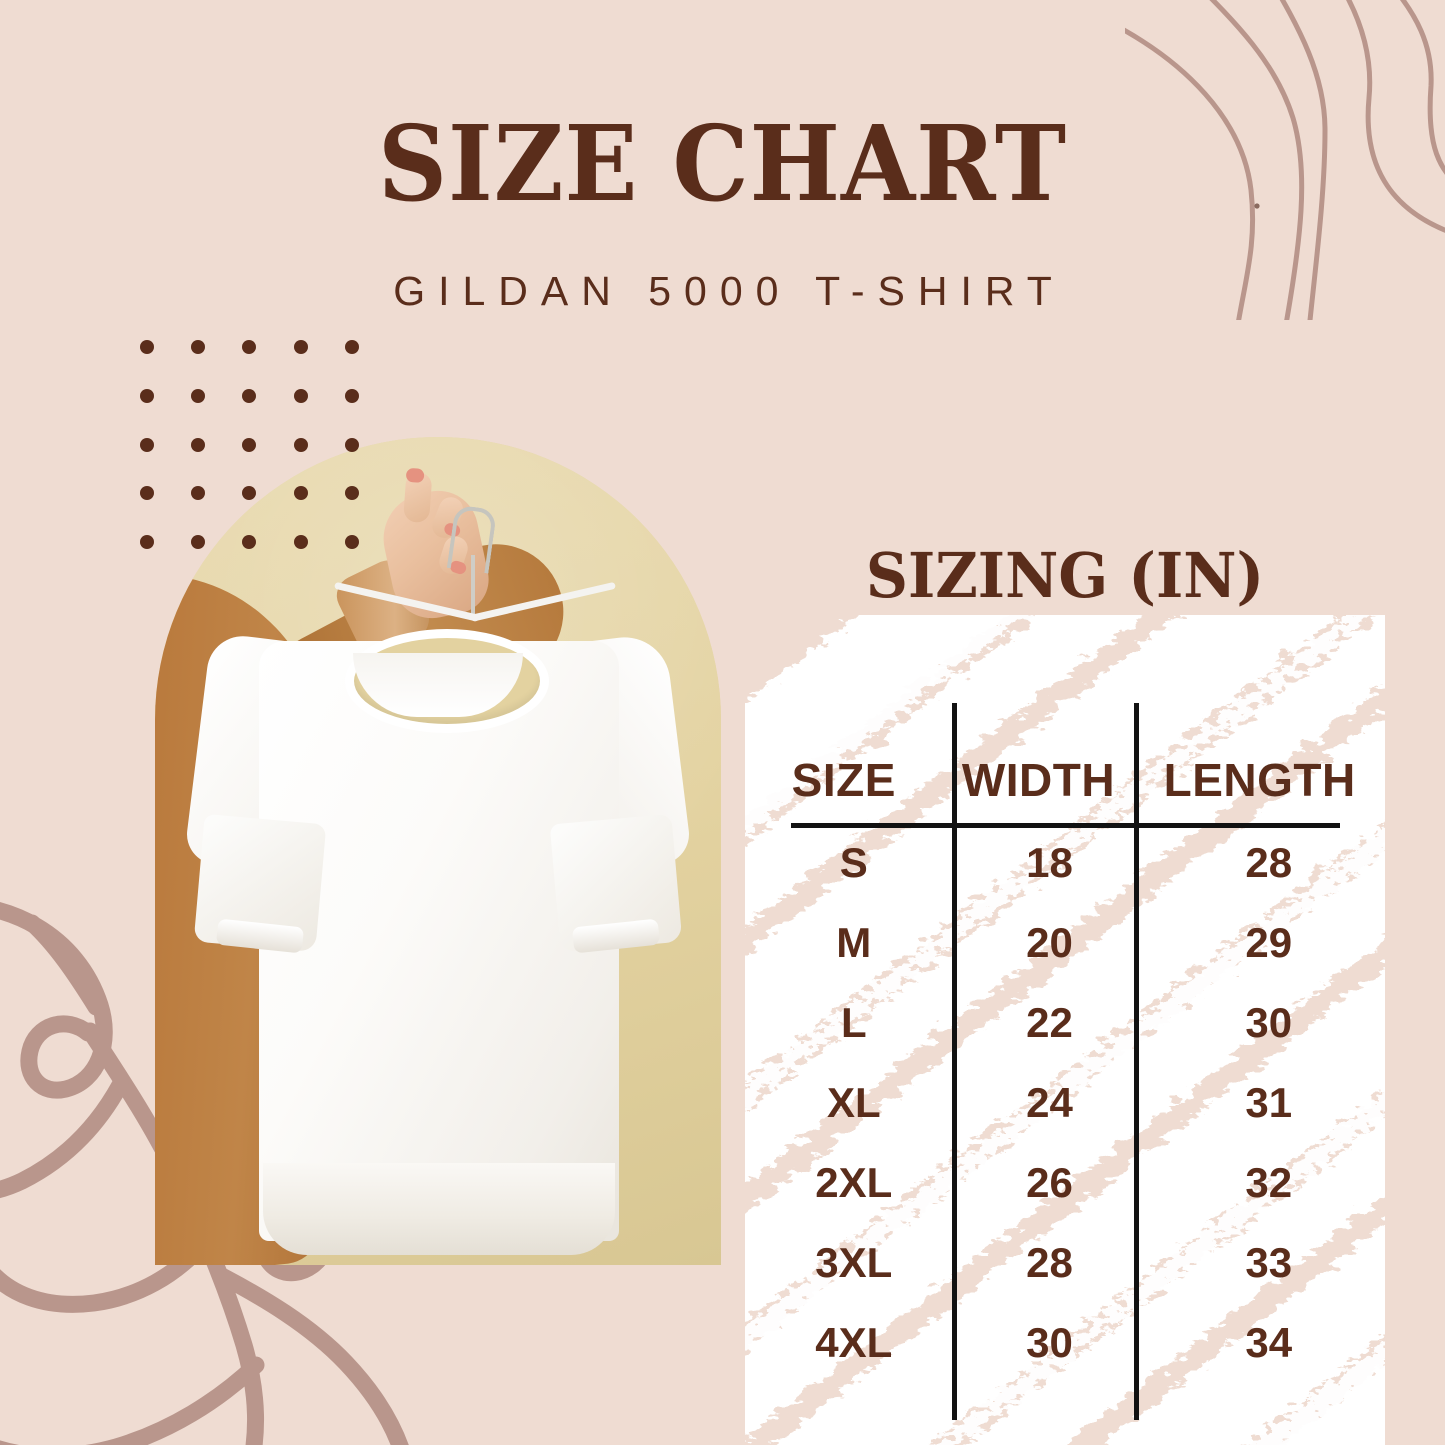  What do you see at coordinates (1259, 780) in the screenshot?
I see `column-header-length: LENGTH` at bounding box center [1259, 780].